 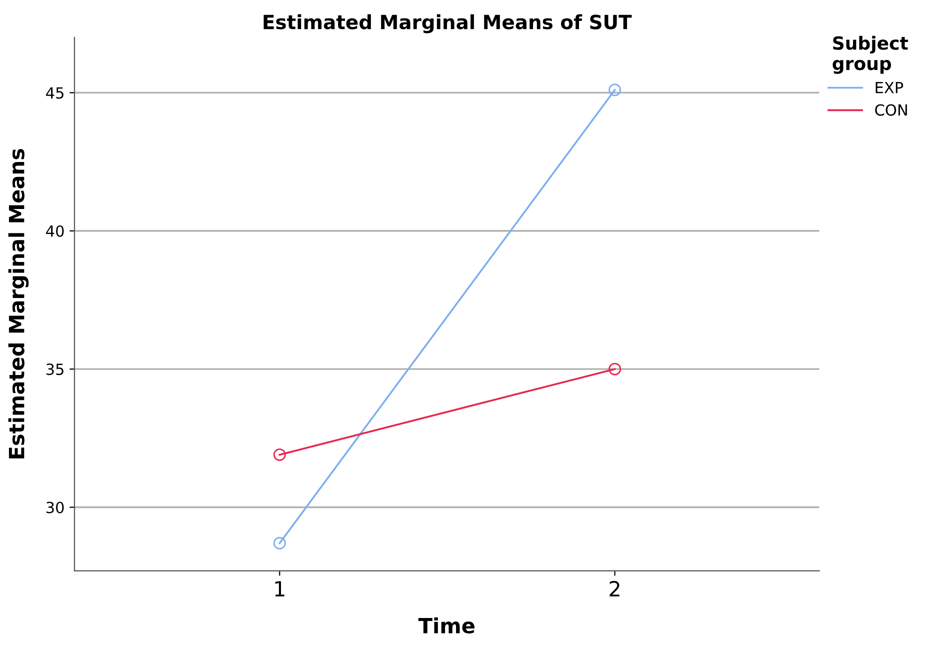 What do you see at coordinates (279, 588) in the screenshot?
I see `x-tick-label: 1` at bounding box center [279, 588].